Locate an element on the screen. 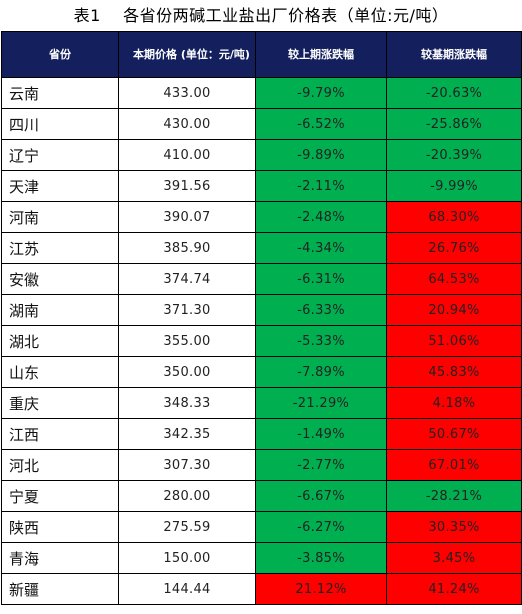  vs-previous-cell: -21.29% is located at coordinates (321, 403).